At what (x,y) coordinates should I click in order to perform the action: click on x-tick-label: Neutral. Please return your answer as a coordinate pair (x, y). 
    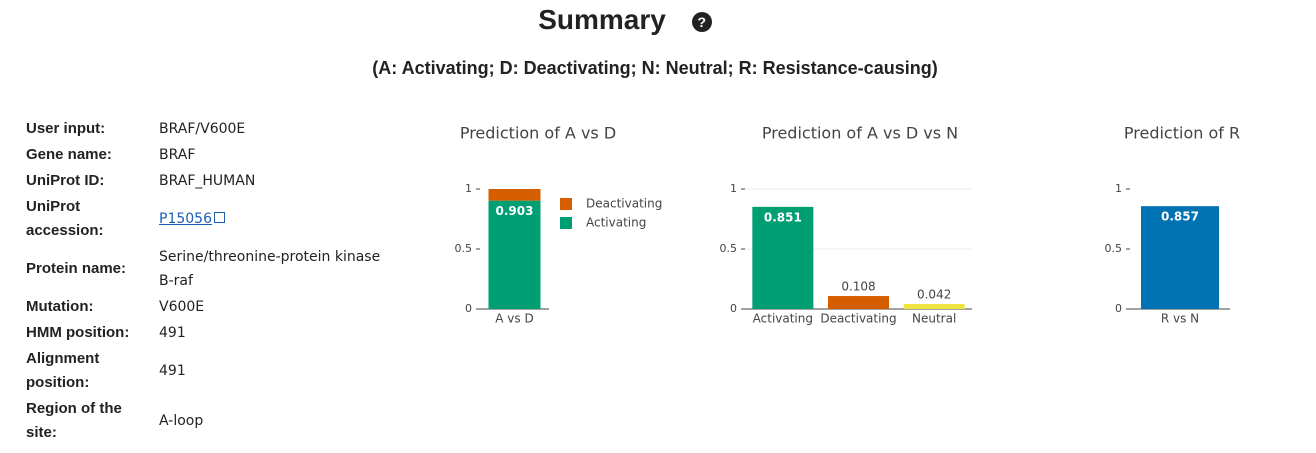
    Looking at the image, I should click on (934, 319).